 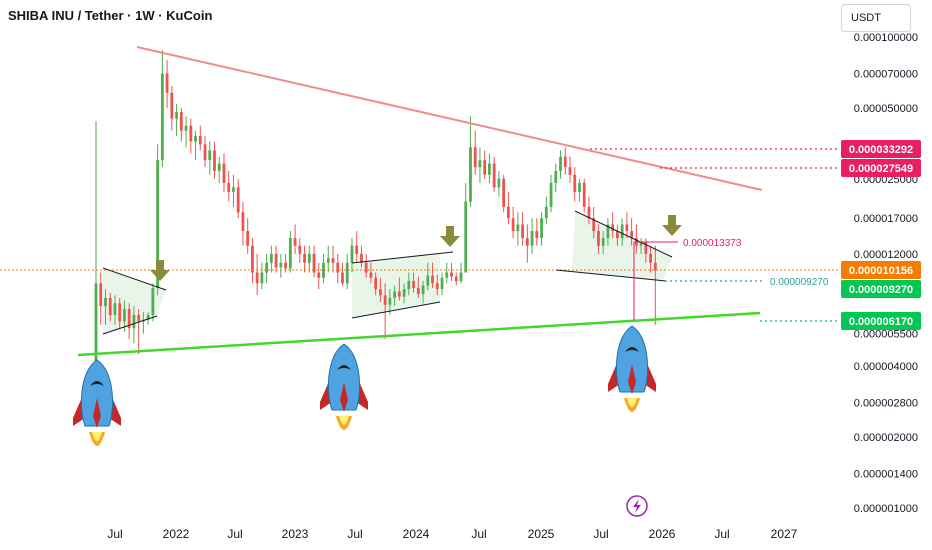 What do you see at coordinates (876, 18) in the screenshot?
I see `currency-selector: USDT` at bounding box center [876, 18].